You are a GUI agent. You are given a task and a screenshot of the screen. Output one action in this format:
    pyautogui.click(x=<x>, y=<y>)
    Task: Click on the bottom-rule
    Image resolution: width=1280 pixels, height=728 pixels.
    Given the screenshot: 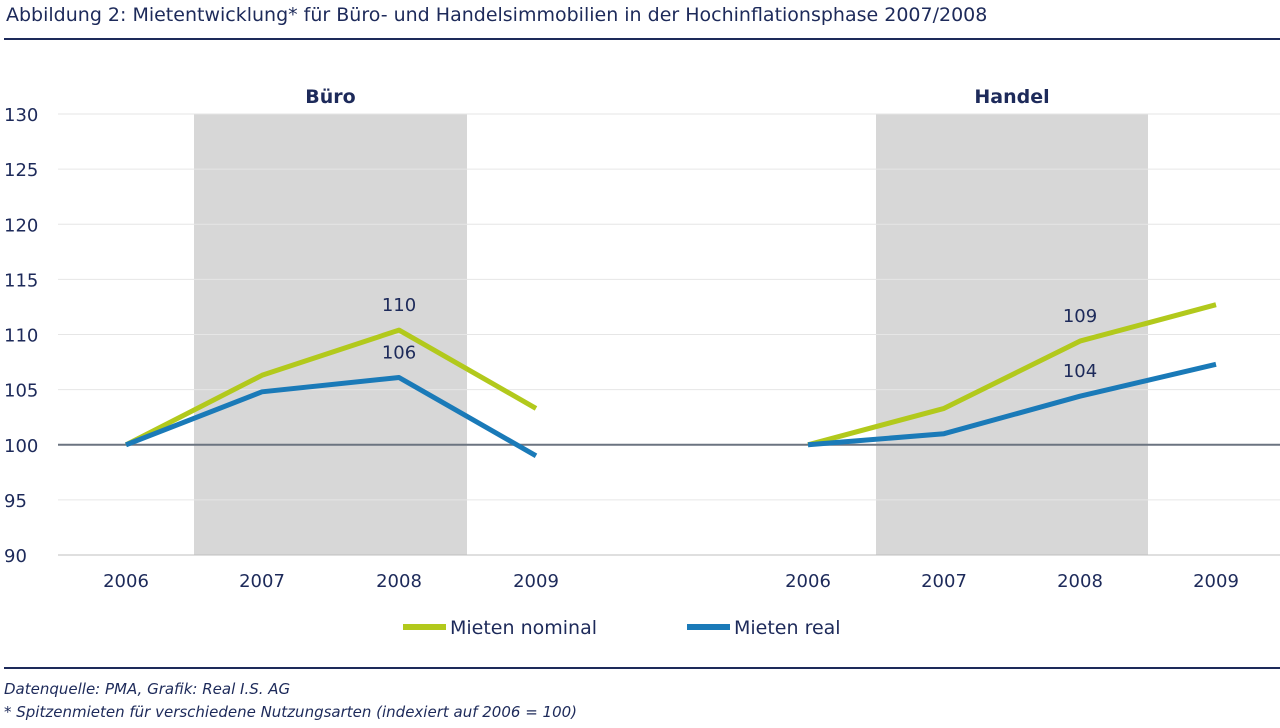 What is the action you would take?
    pyautogui.click(x=642, y=668)
    